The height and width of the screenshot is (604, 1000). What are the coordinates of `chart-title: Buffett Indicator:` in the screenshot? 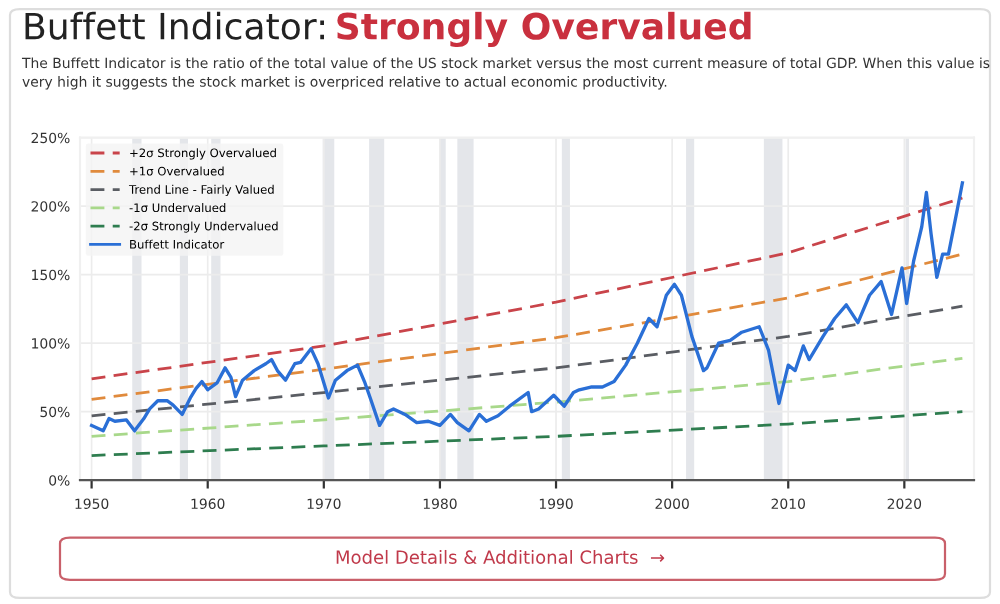 It's located at (174, 25).